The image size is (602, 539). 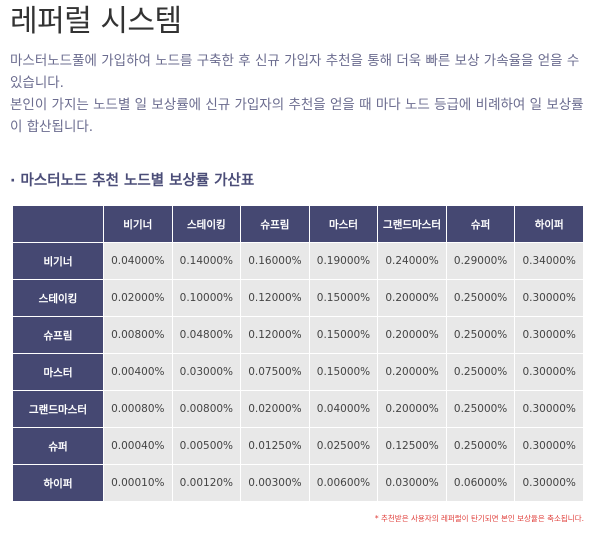 I want to click on table-cell: 0.01250%, so click(x=275, y=446).